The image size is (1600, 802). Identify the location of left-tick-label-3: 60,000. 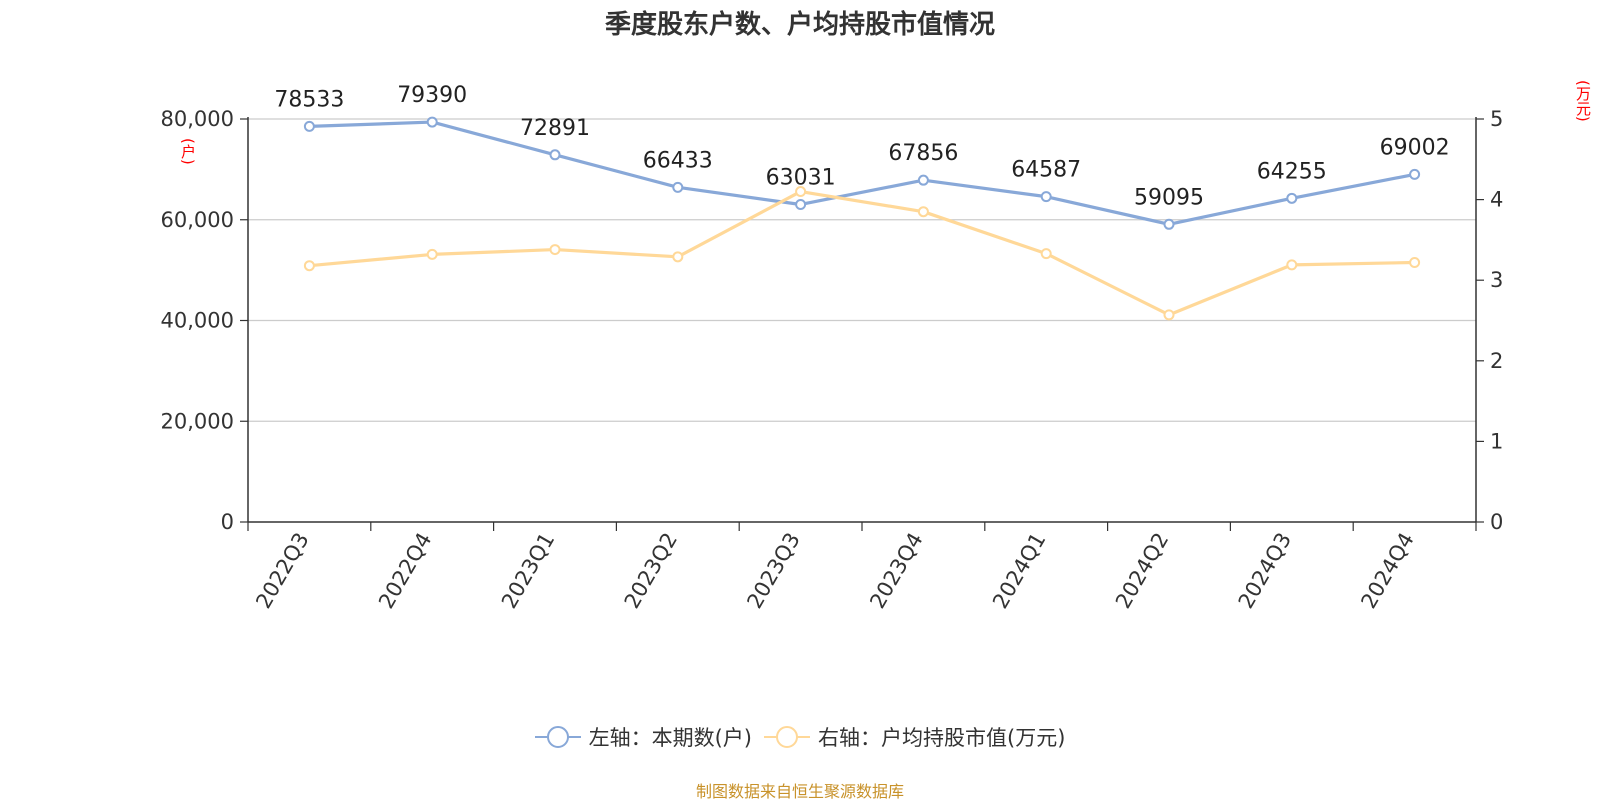
(197, 220).